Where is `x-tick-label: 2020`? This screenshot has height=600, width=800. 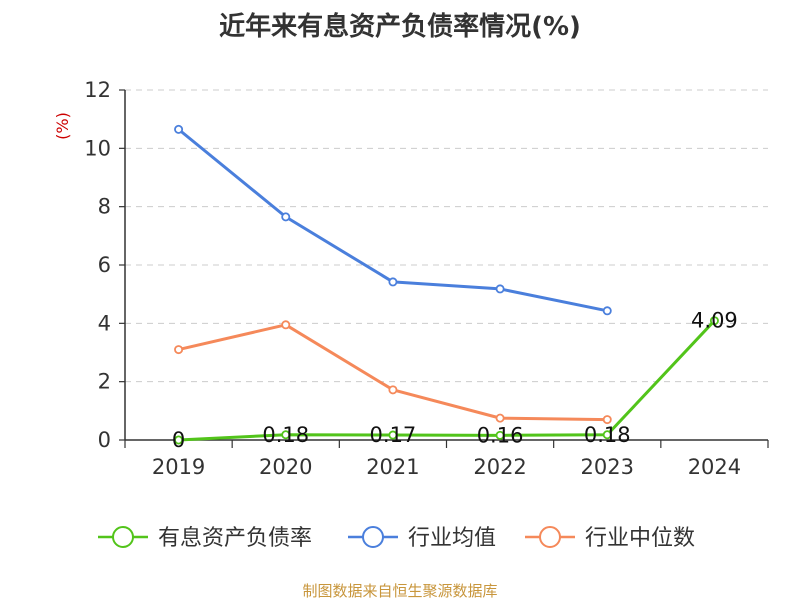 x-tick-label: 2020 is located at coordinates (285, 467).